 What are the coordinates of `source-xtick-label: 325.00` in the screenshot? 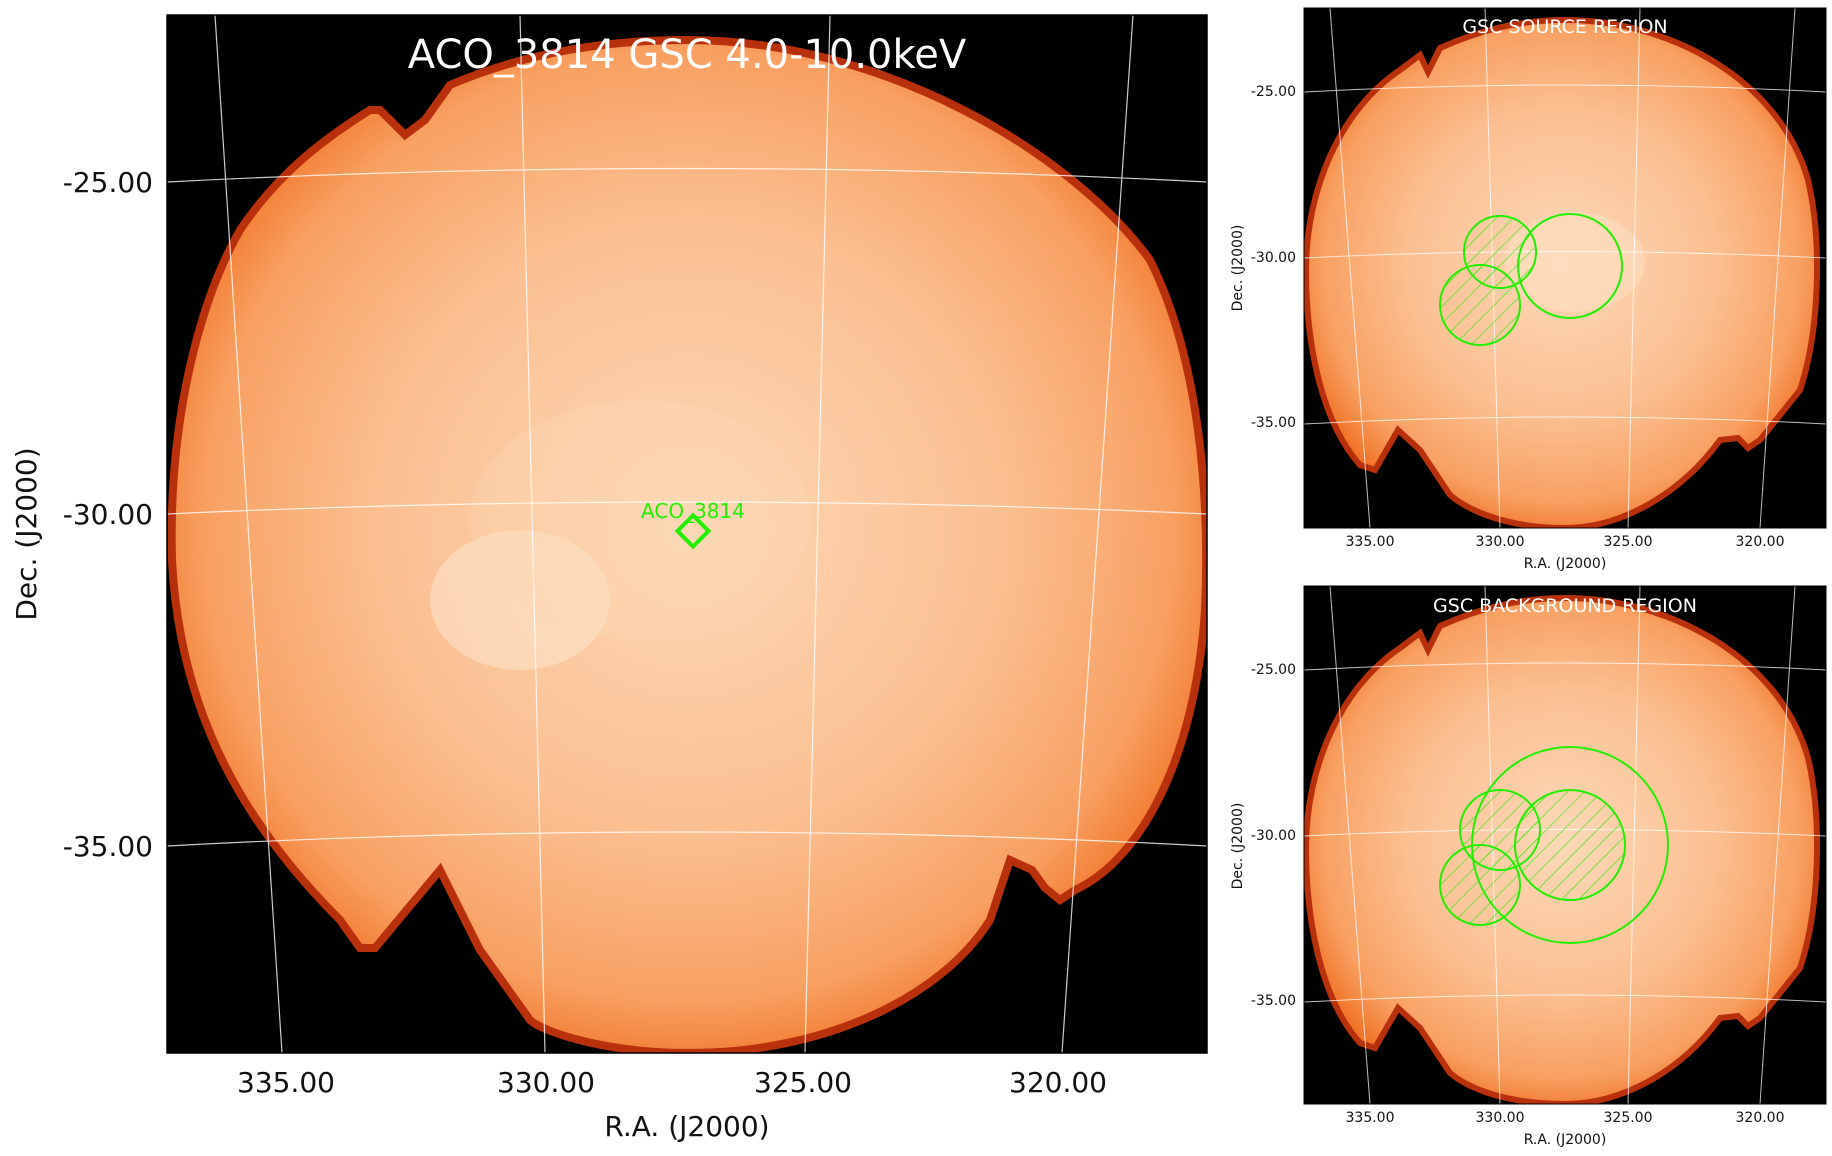 It's located at (1628, 542).